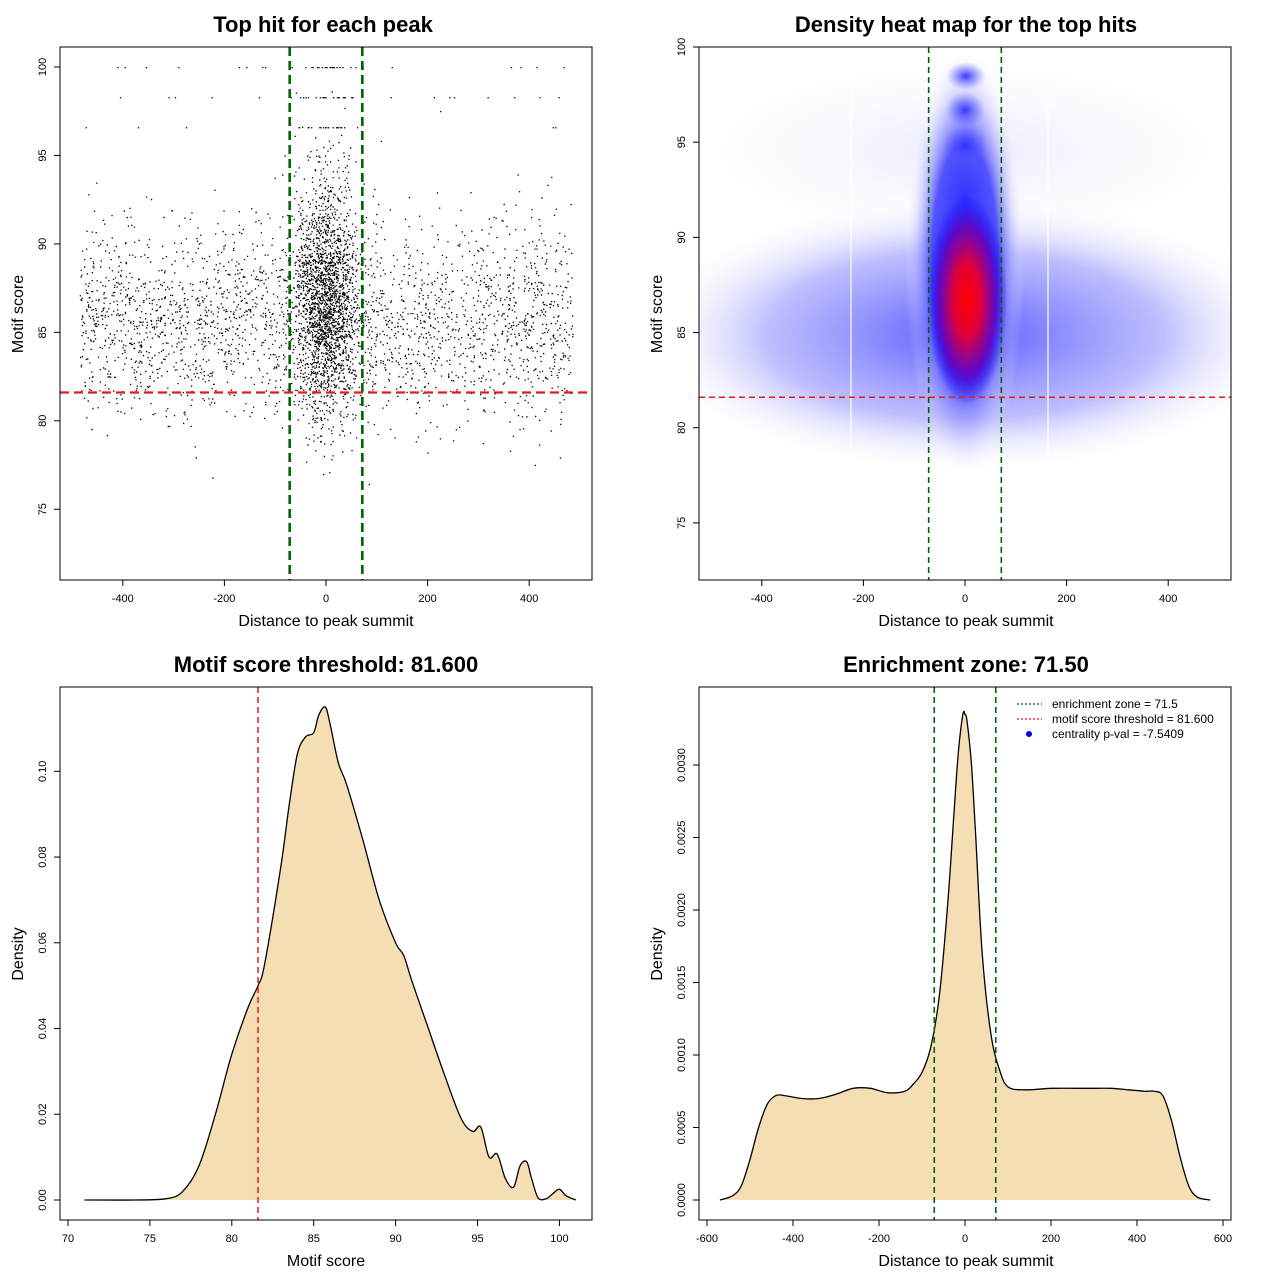 Image resolution: width=1280 pixels, height=1280 pixels. What do you see at coordinates (682, 1055) in the screenshot?
I see `y-tick-label: 0.0010` at bounding box center [682, 1055].